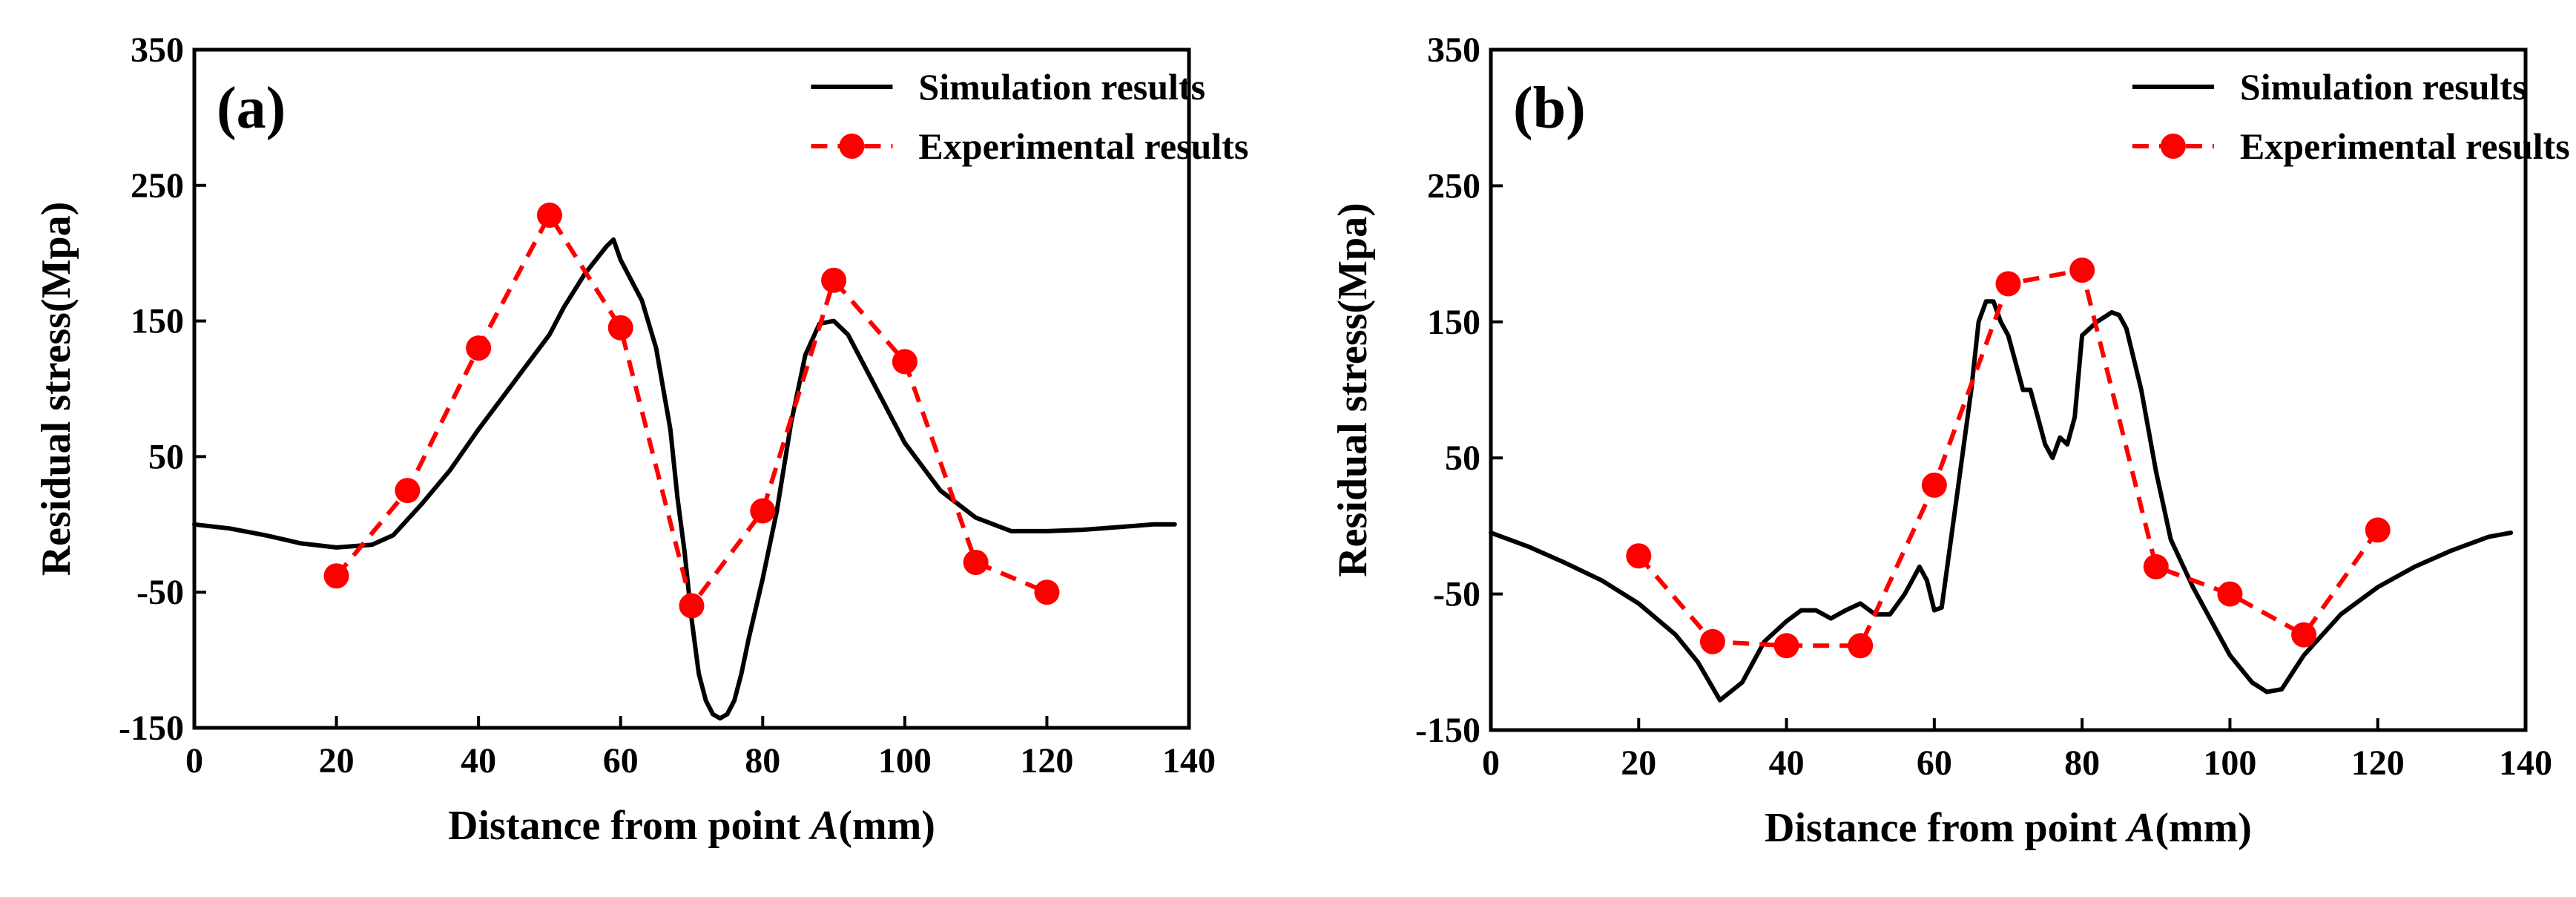 Image resolution: width=2576 pixels, height=897 pixels. What do you see at coordinates (1946, 828) in the screenshot?
I see `panel-b-x-axis-title-prefix: Distance from point` at bounding box center [1946, 828].